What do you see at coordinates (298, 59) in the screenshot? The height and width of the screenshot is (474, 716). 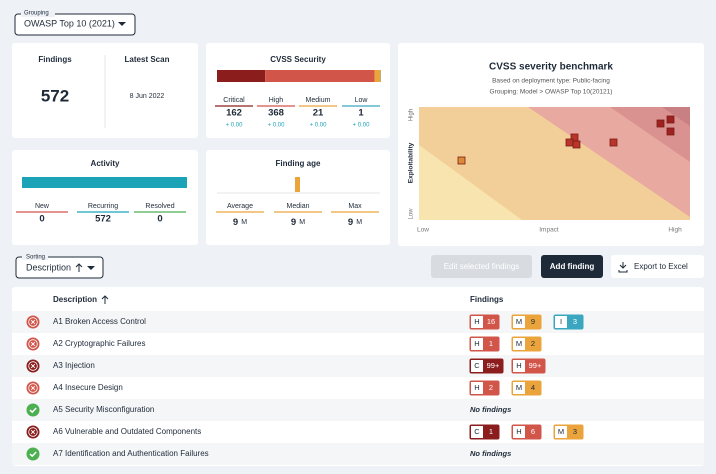 I see `cvss-title: CVSS Security` at bounding box center [298, 59].